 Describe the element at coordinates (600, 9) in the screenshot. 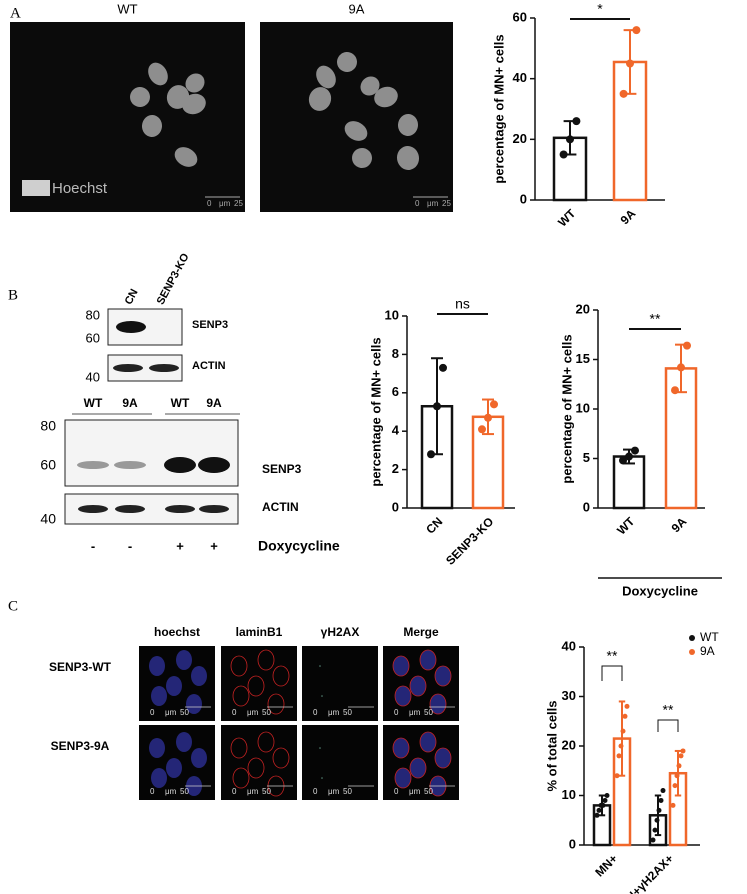

I see `significance-label: *` at that location.